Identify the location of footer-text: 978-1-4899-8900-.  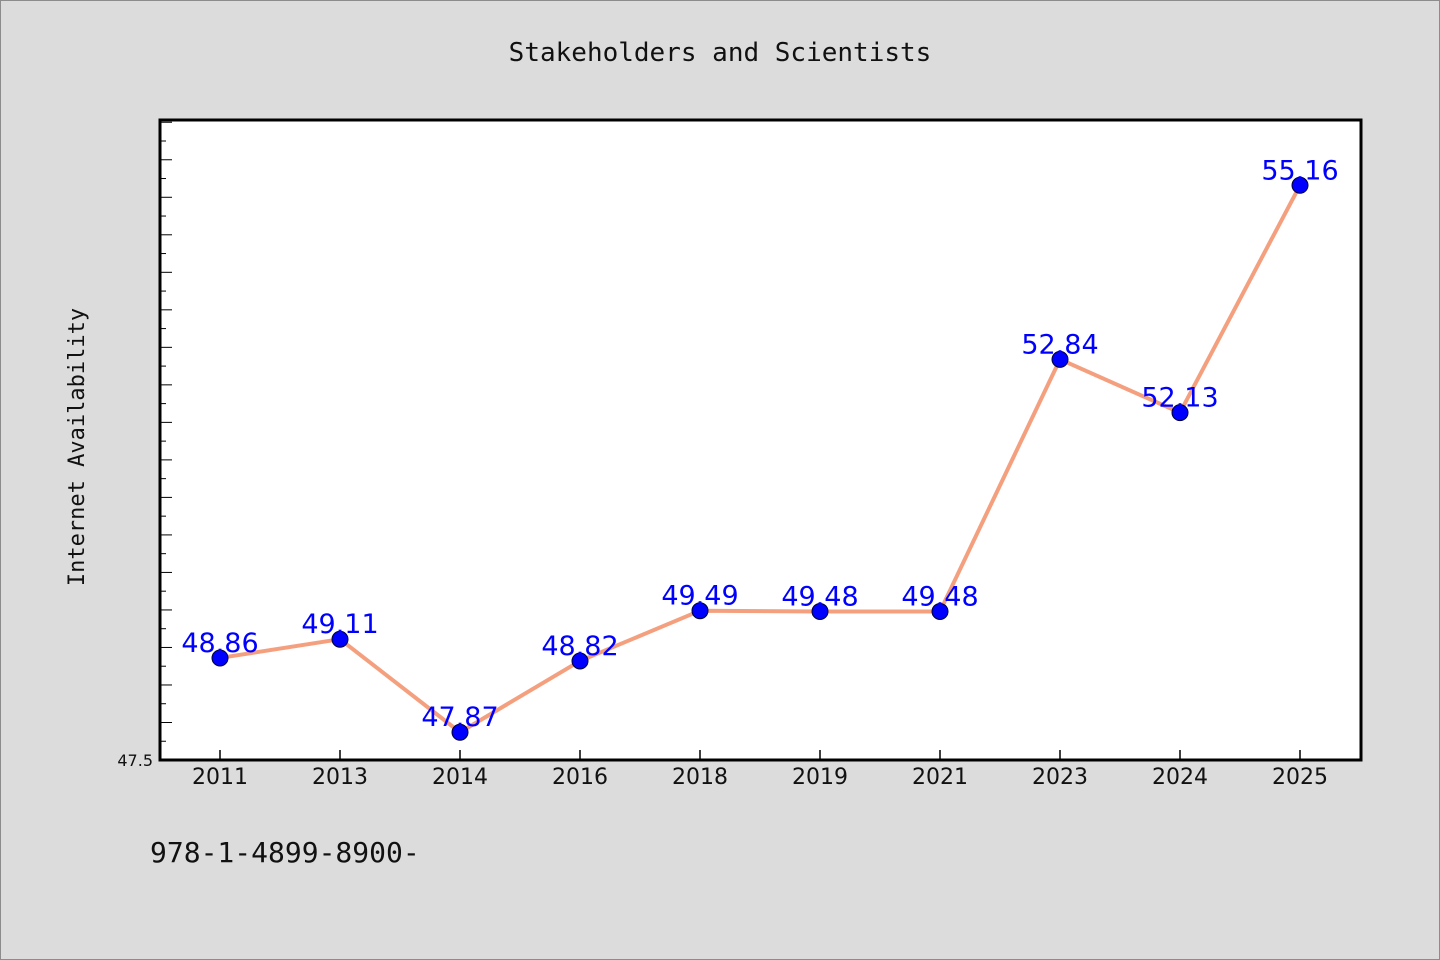
(285, 852).